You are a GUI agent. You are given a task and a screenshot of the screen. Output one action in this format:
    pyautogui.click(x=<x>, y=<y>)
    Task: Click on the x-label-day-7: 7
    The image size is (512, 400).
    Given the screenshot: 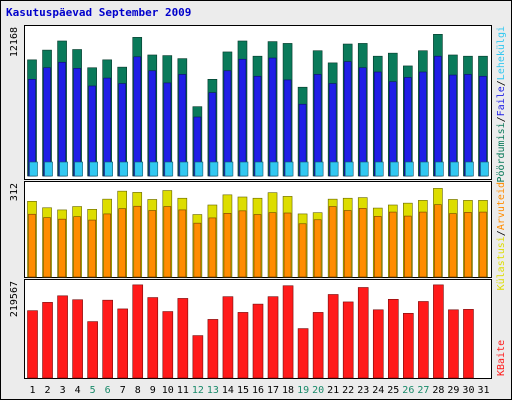 What is the action you would take?
    pyautogui.click(x=123, y=390)
    